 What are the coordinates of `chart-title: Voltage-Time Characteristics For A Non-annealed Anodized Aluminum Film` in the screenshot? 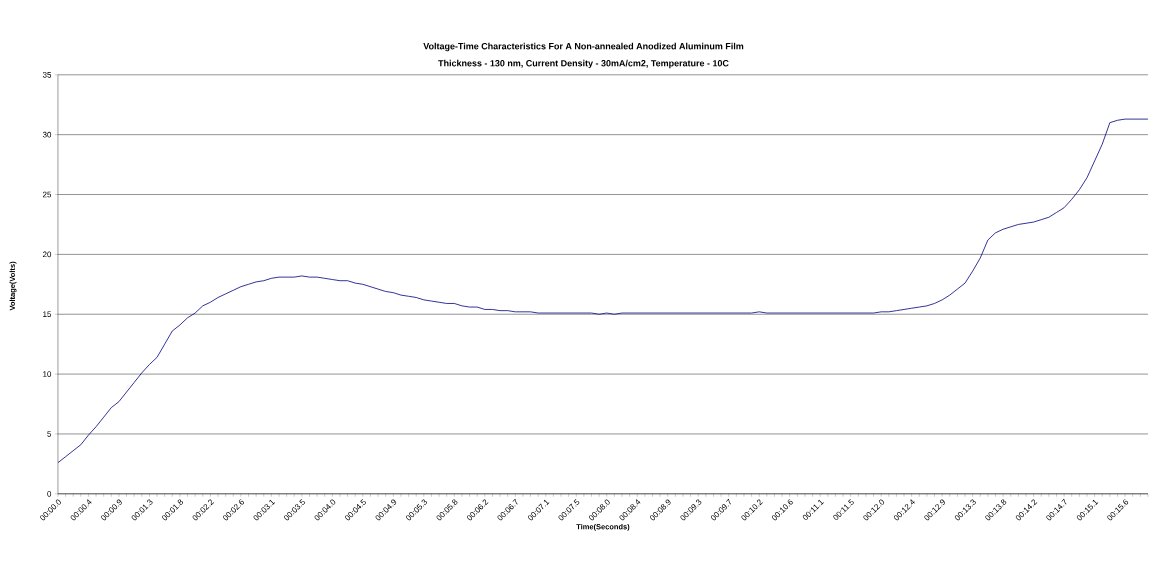 It's located at (583, 47).